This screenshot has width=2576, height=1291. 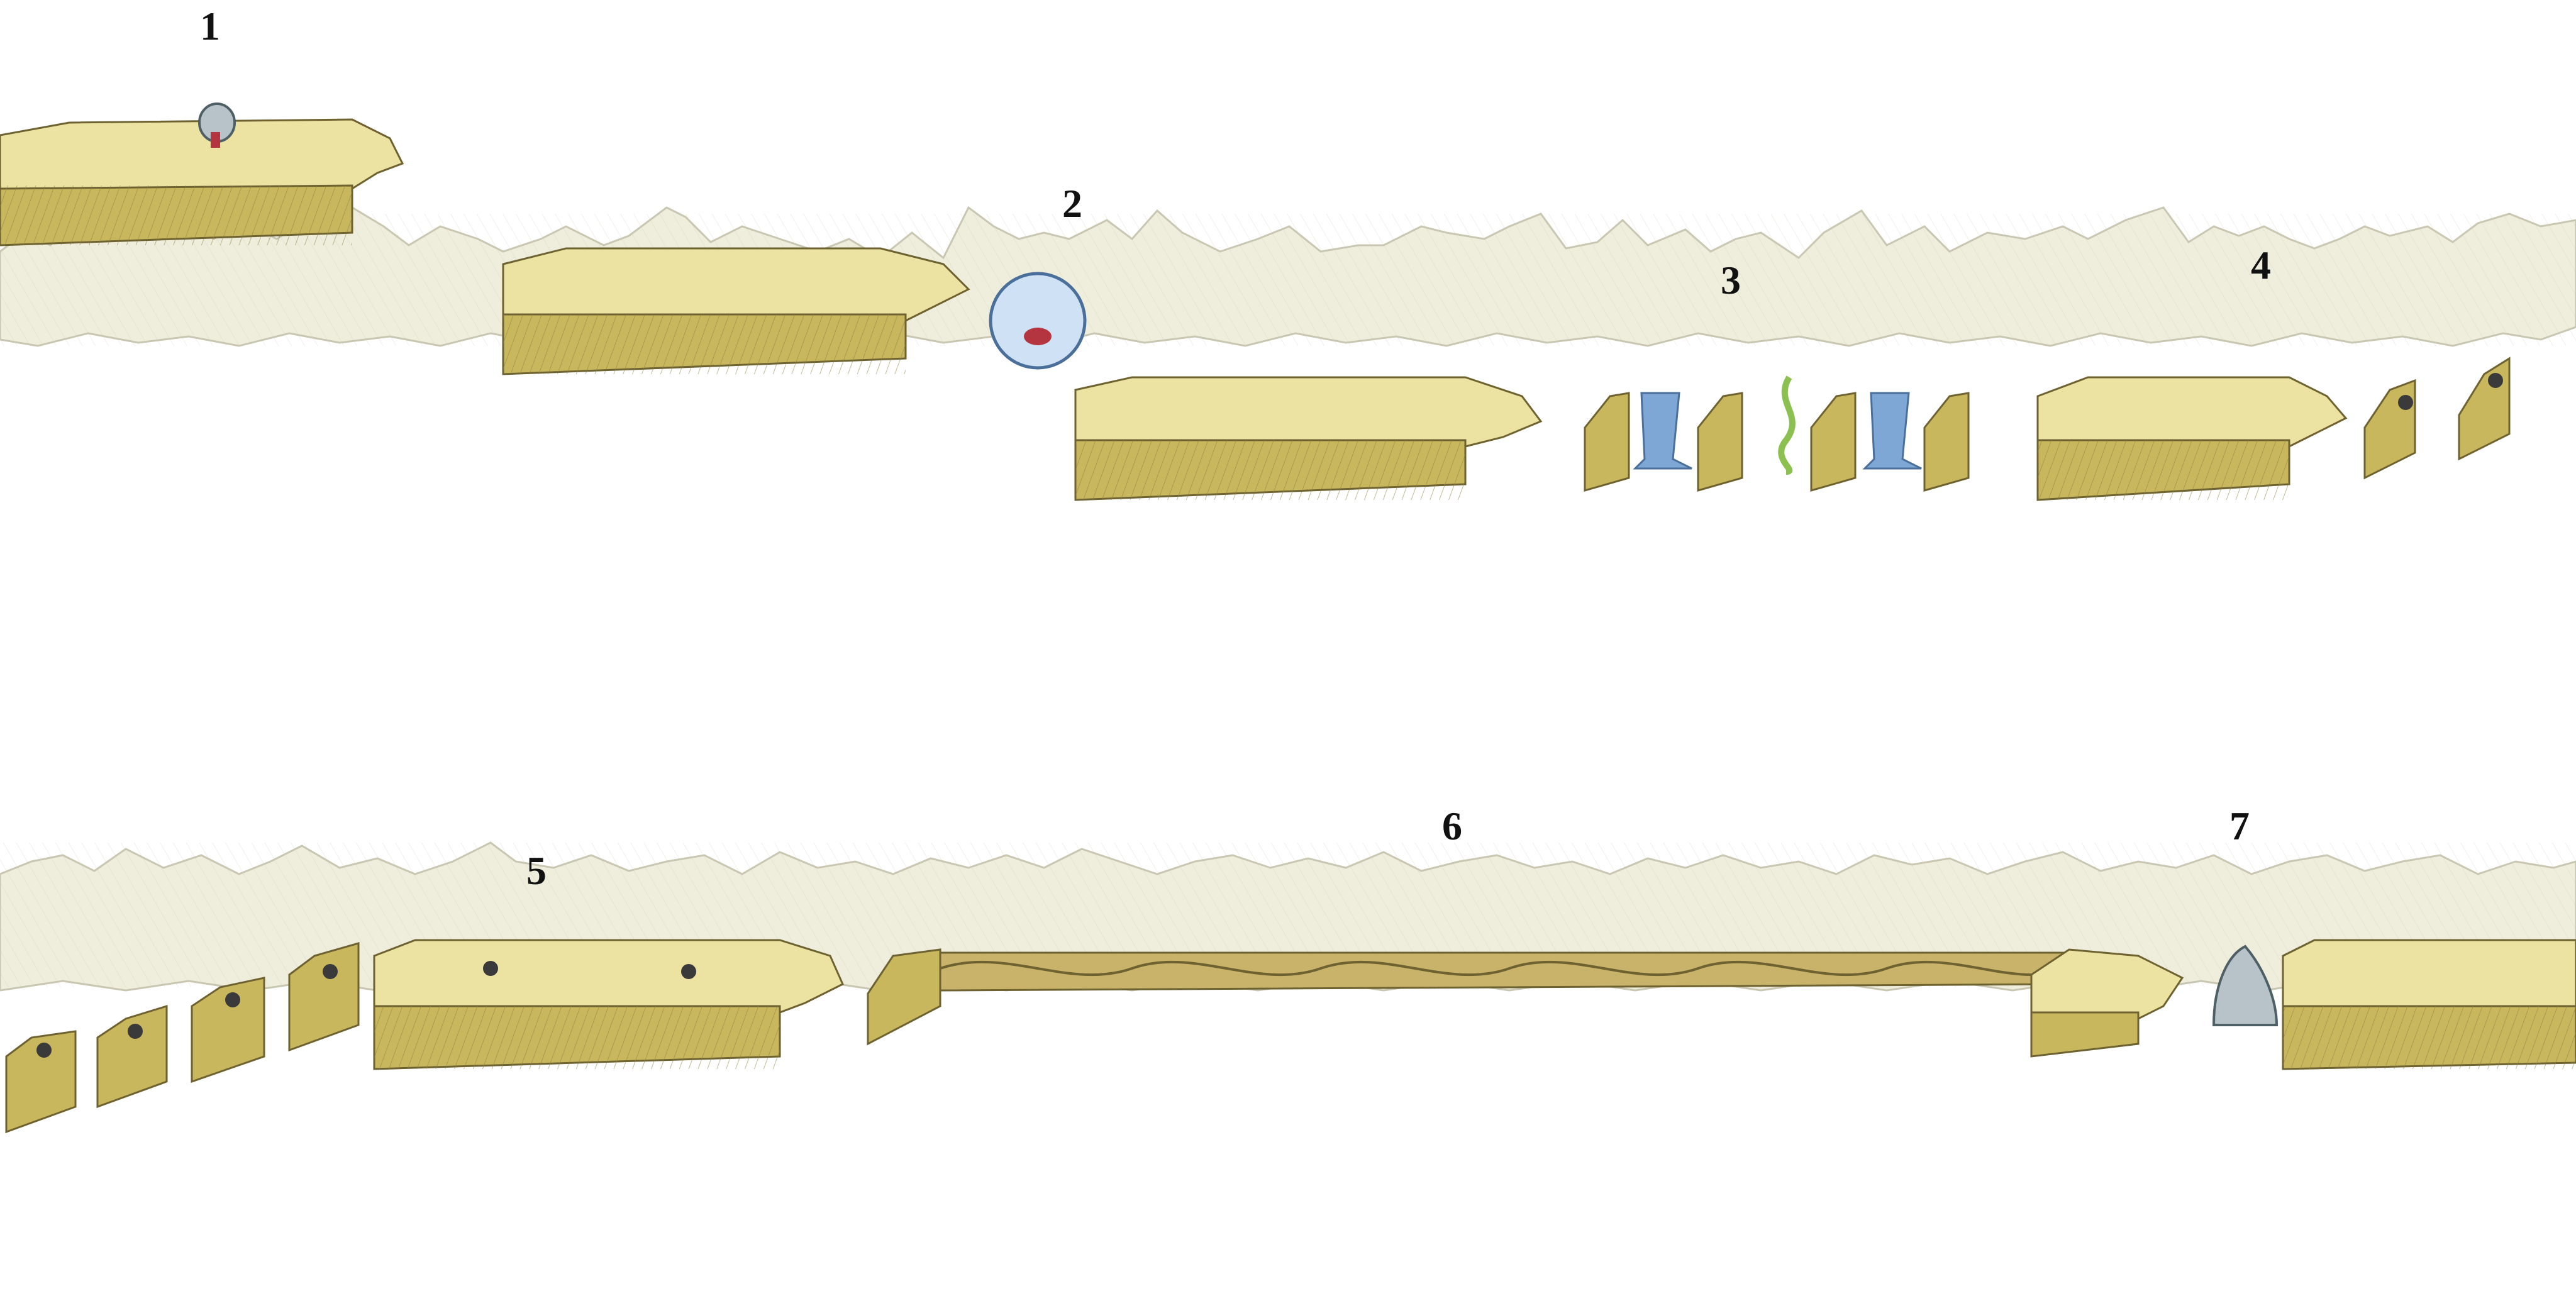 I want to click on shark-fin-icon, so click(x=2245, y=985).